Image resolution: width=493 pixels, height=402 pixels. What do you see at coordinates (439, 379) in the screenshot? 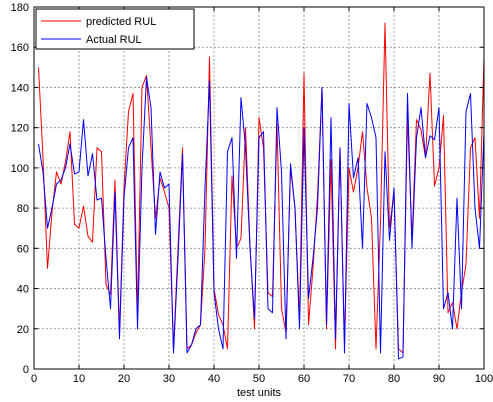
I see `x-tick-label: 90` at bounding box center [439, 379].